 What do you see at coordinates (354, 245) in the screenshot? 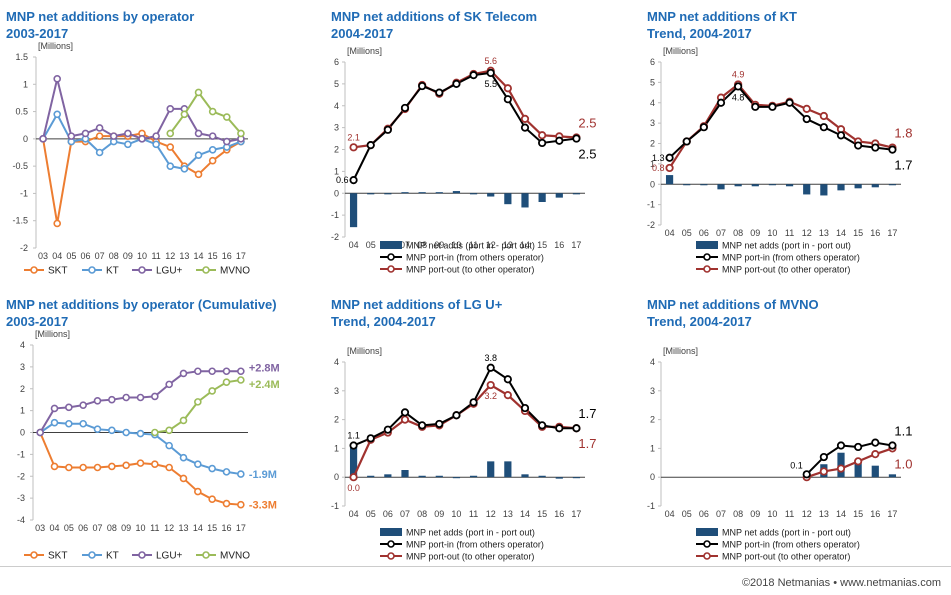
I see `p2-x-tick-label: 04` at bounding box center [354, 245].